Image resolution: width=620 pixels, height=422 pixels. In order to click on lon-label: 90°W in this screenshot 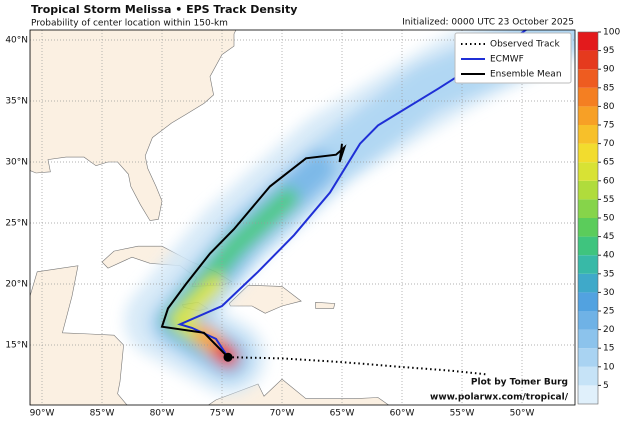, I will do `click(42, 414)`.